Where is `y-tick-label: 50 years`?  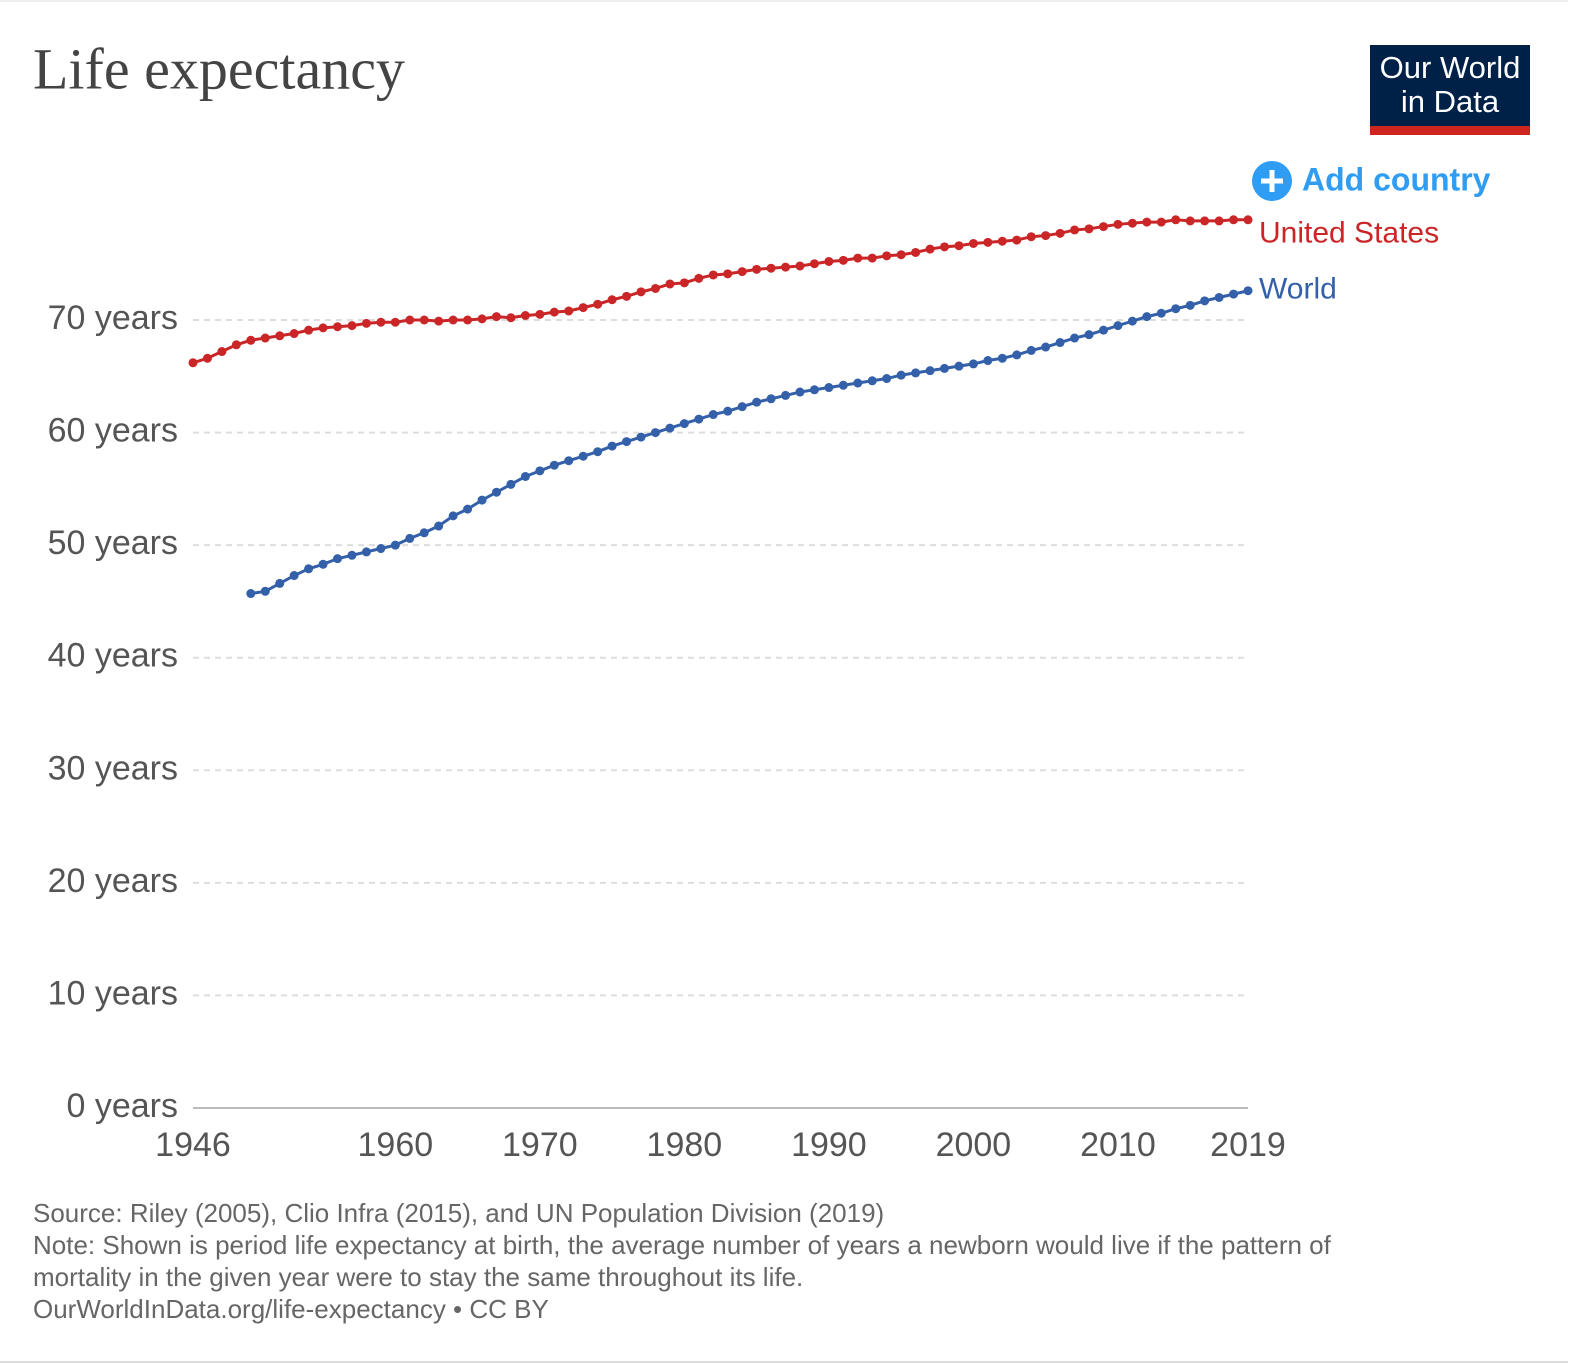
y-tick-label: 50 years is located at coordinates (113, 543).